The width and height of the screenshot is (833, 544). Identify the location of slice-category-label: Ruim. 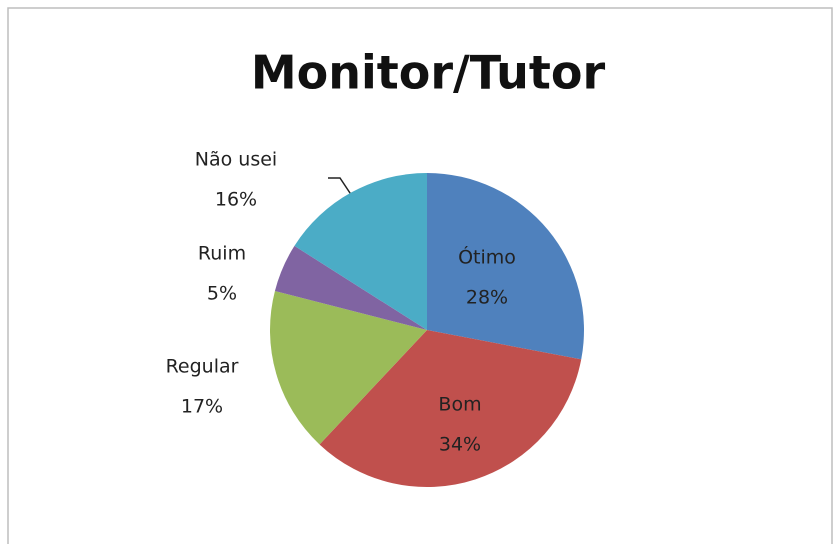
(222, 254).